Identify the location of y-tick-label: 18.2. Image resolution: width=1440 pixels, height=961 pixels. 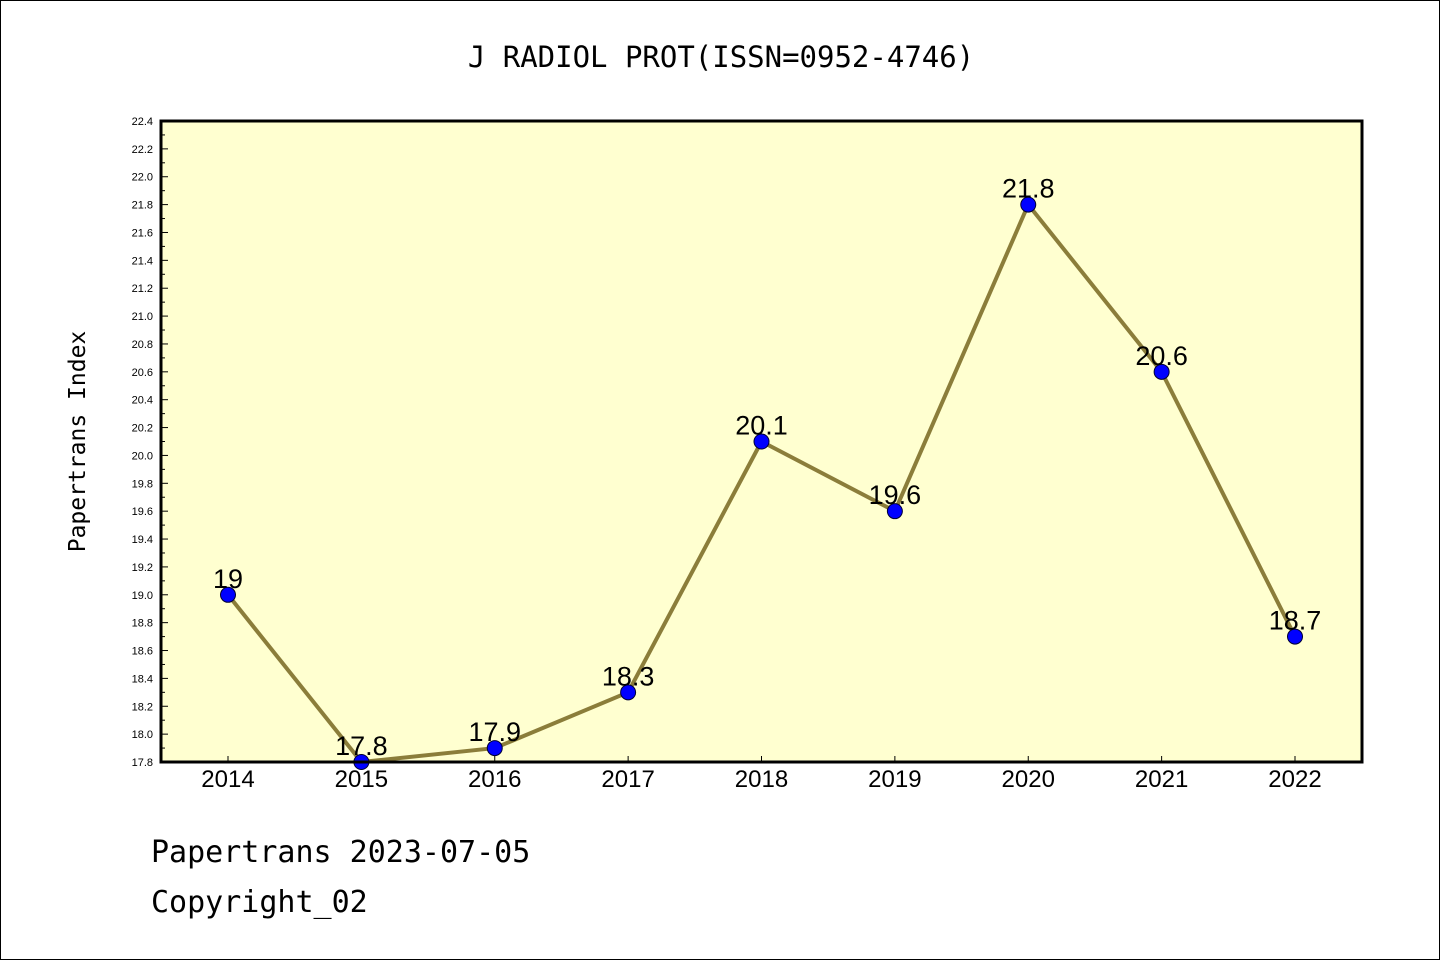
(142, 707).